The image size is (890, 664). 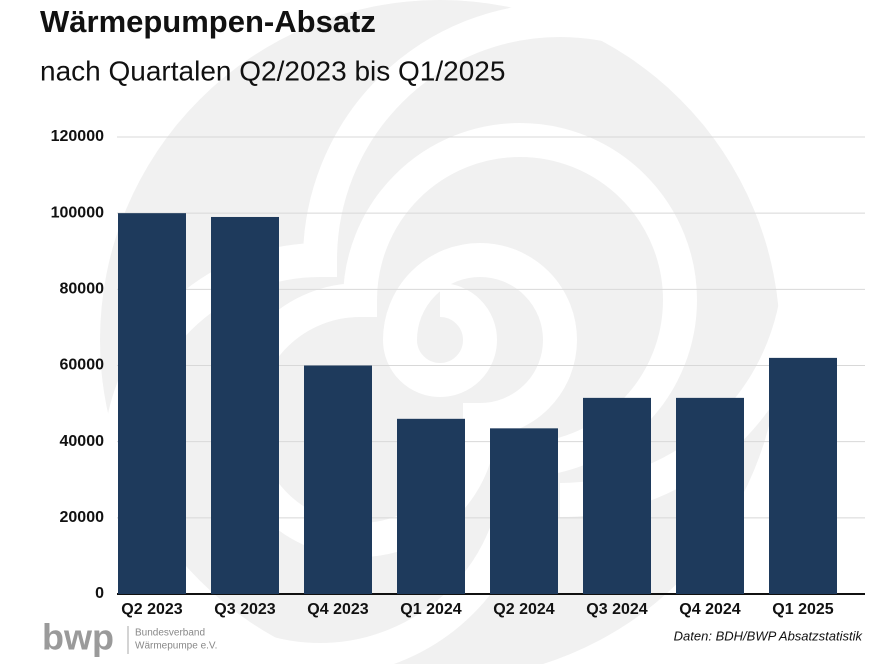 I want to click on x-tick-label: Q2 2023, so click(x=151, y=609).